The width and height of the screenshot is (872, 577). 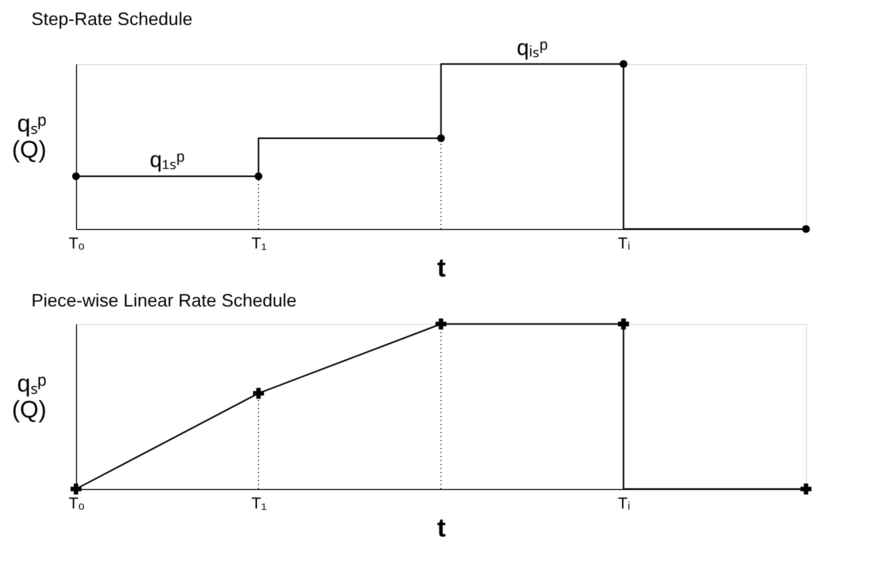 What do you see at coordinates (167, 159) in the screenshot?
I see `annotation: q₁ₛᵖ` at bounding box center [167, 159].